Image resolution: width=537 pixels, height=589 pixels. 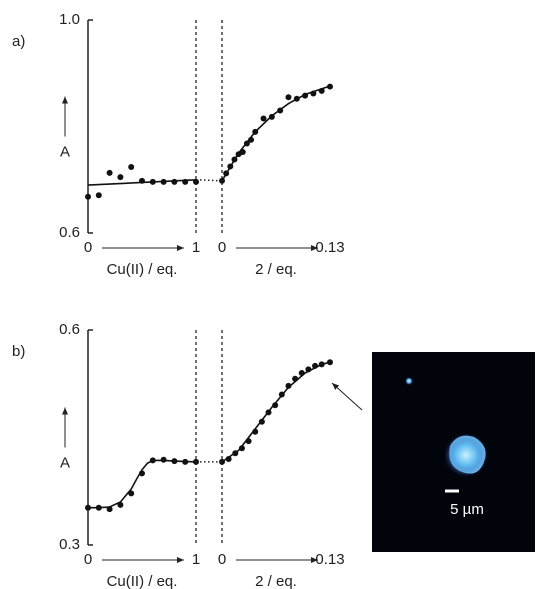 What do you see at coordinates (69, 19) in the screenshot?
I see `y-tick-label: 1.0` at bounding box center [69, 19].